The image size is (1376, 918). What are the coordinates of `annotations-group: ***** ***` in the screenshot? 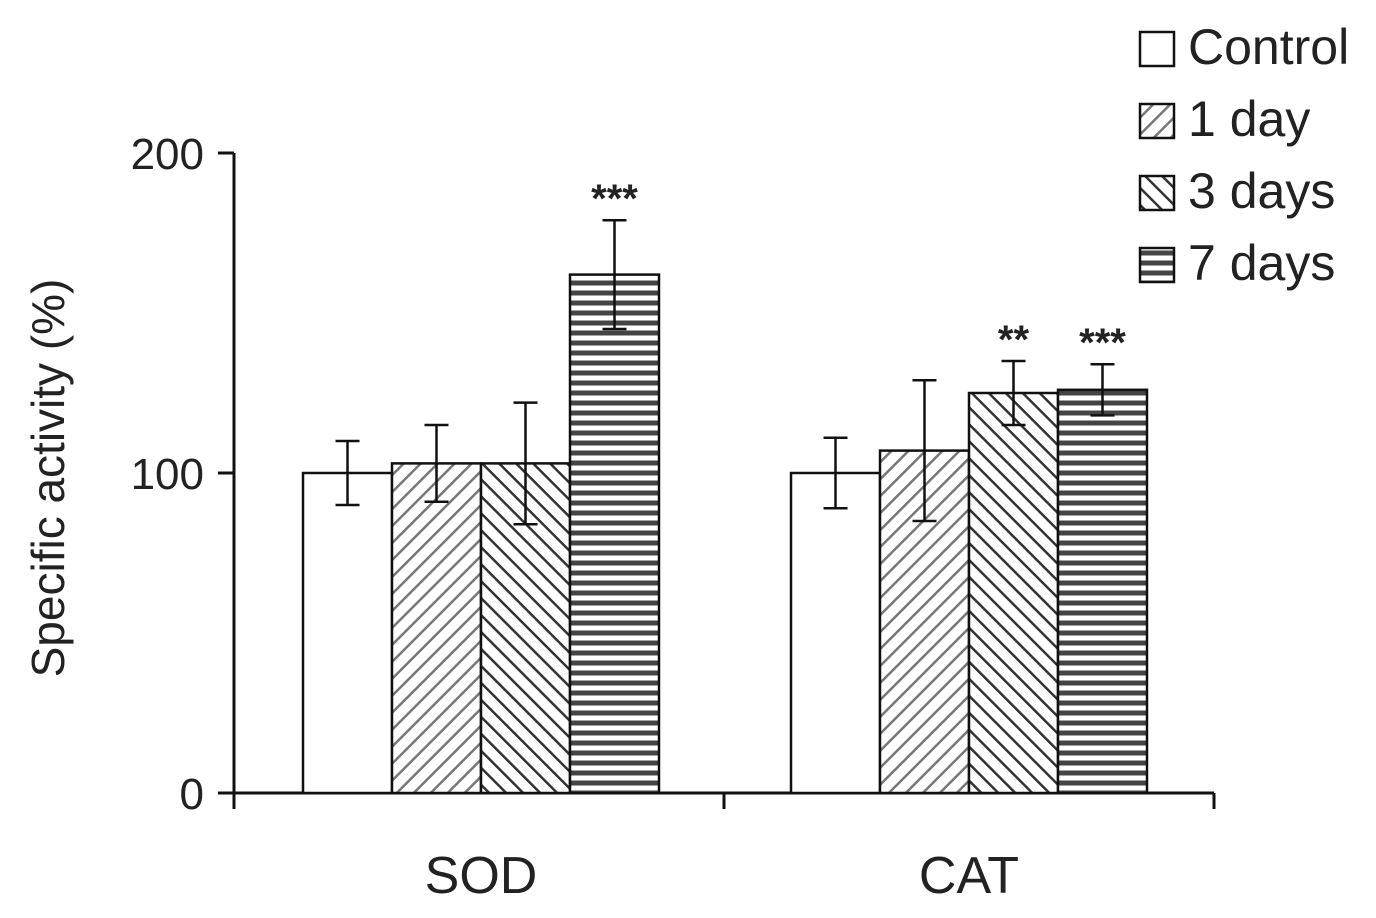 It's located at (858, 271).